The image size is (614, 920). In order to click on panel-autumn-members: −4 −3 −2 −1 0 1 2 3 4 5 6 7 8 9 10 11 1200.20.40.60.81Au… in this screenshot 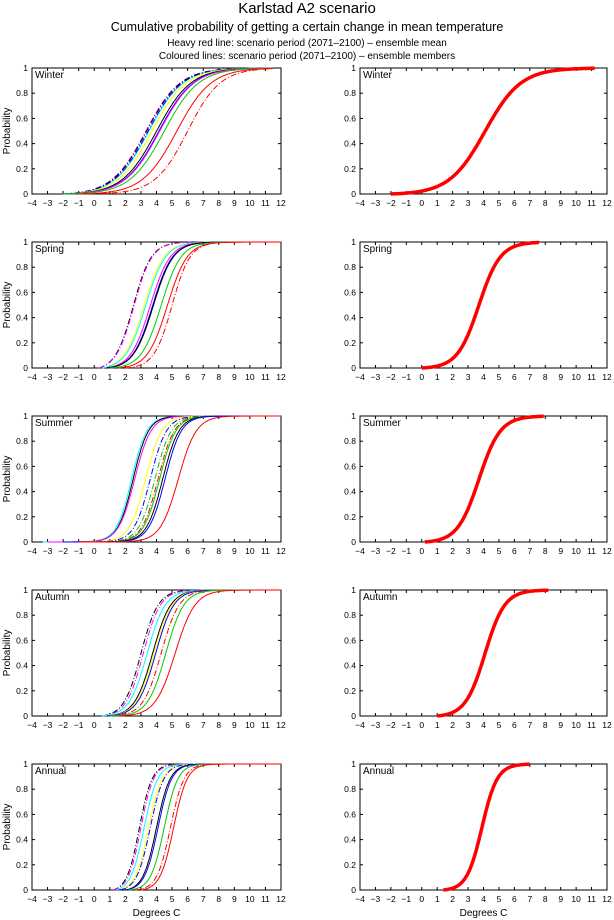, I will do `click(144, 657)`.